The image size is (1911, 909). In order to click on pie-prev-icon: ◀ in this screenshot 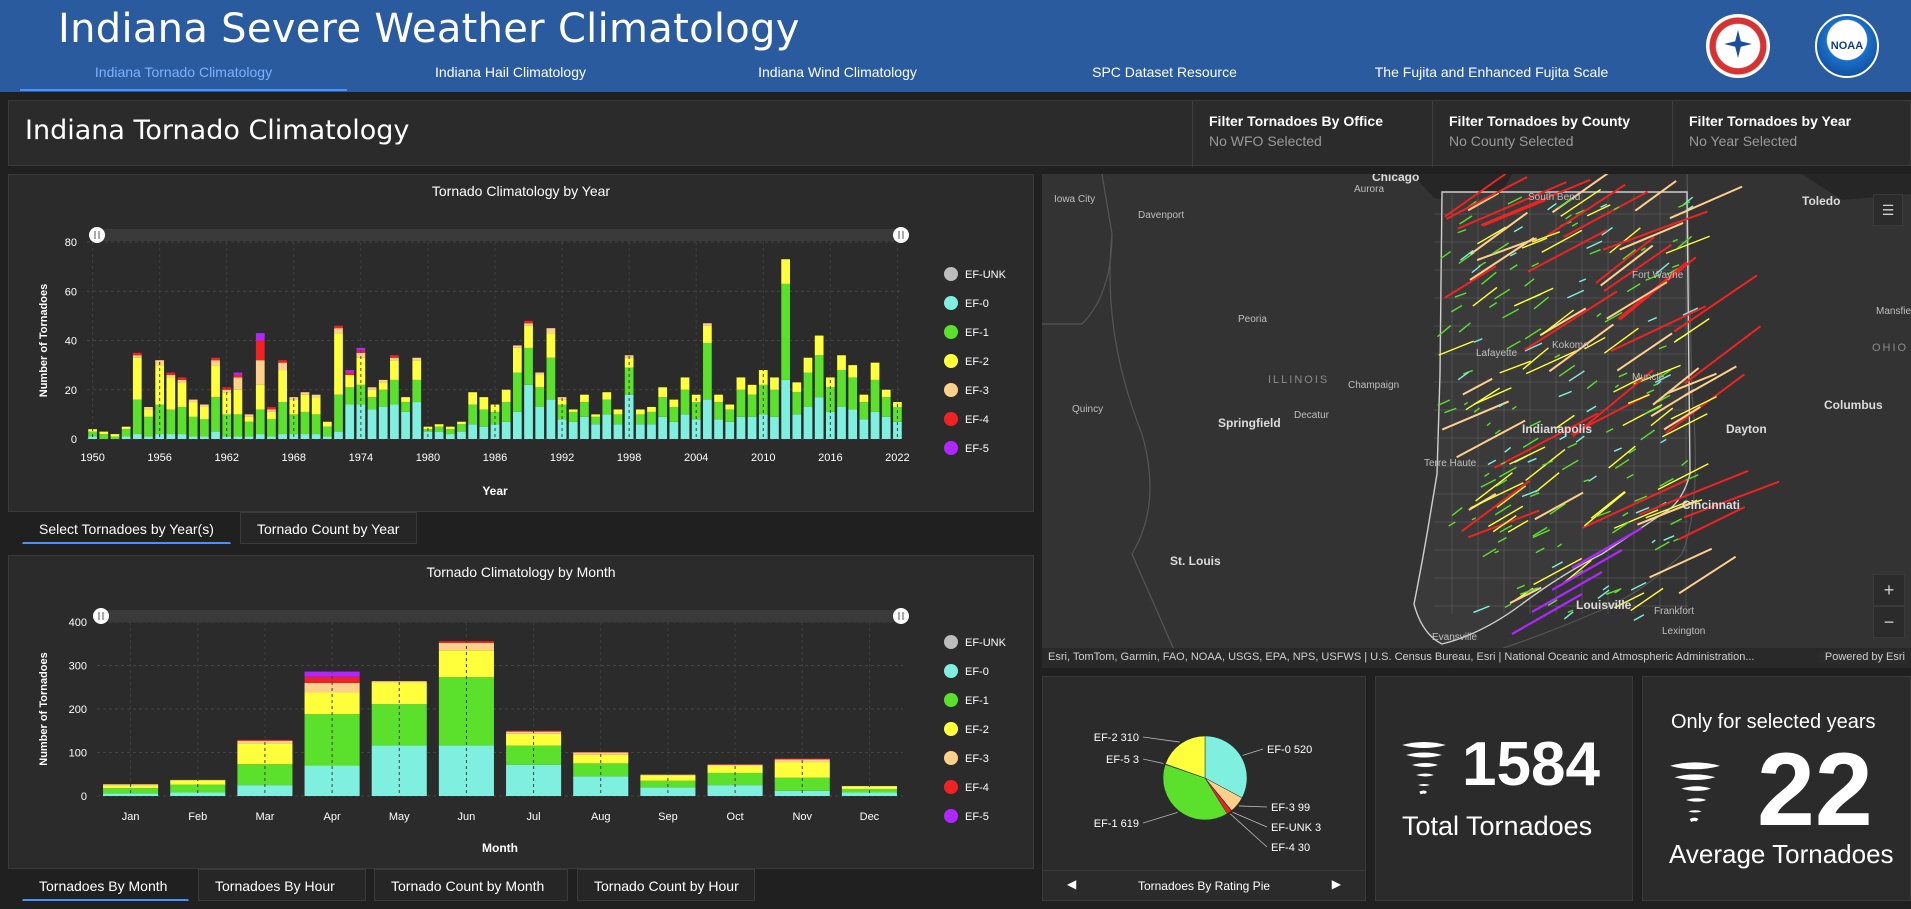, I will do `click(1072, 884)`.